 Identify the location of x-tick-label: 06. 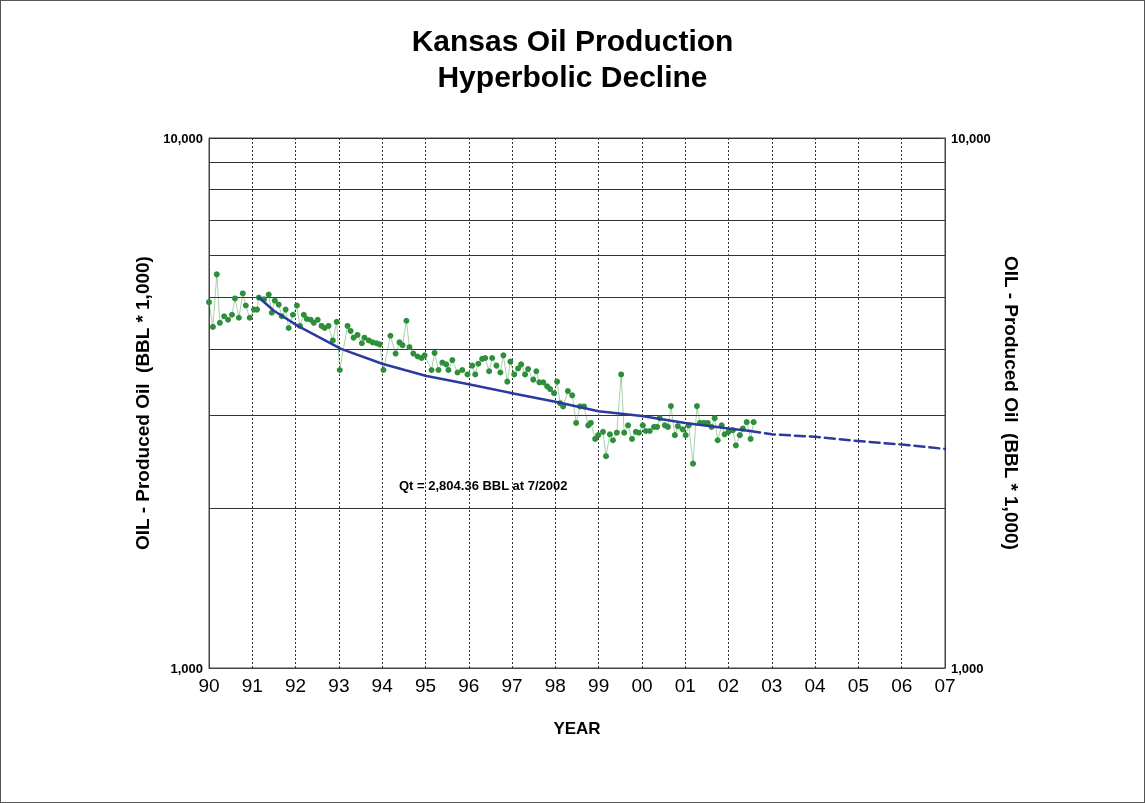
(902, 685).